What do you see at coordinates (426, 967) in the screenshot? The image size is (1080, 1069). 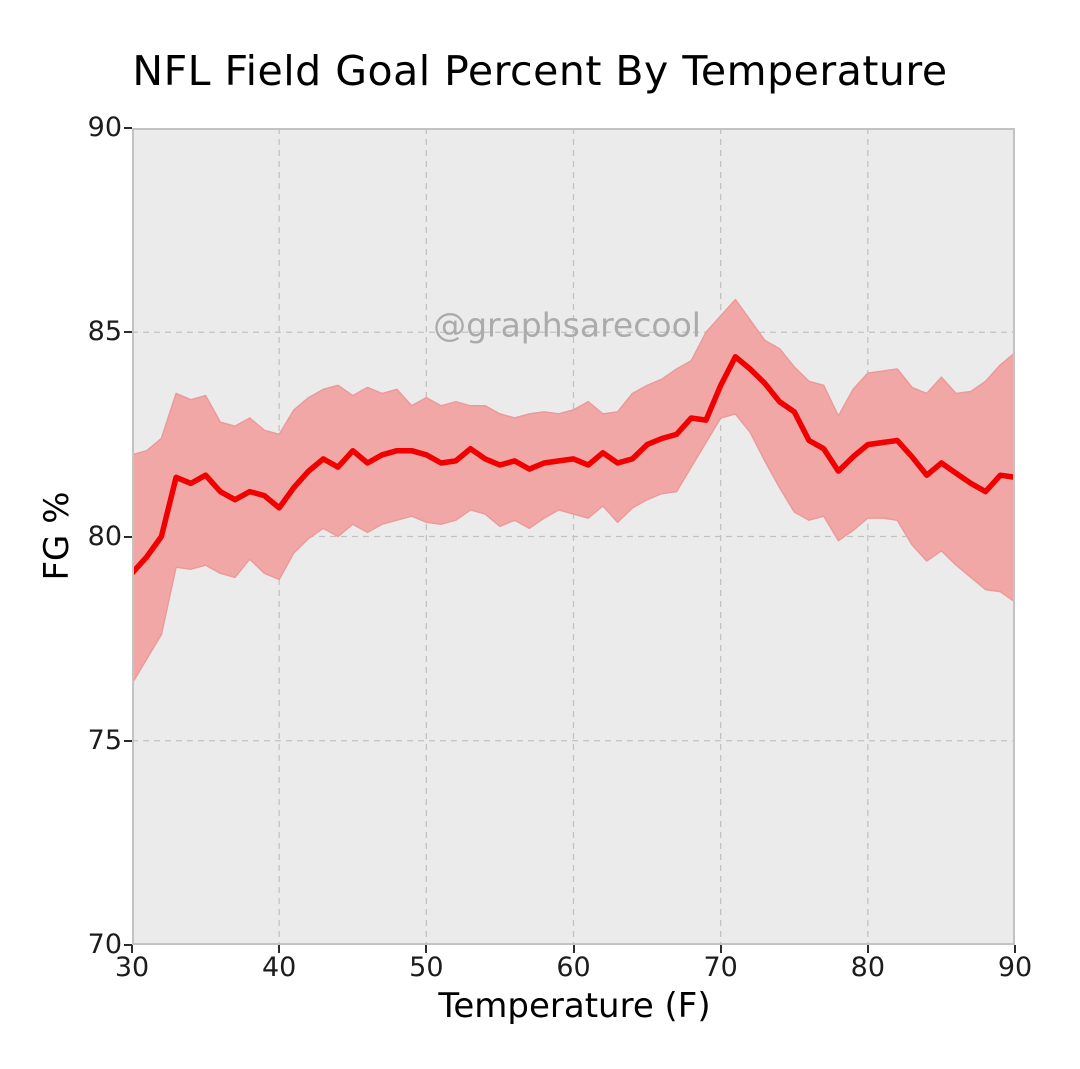 I see `x-tick-label: 50` at bounding box center [426, 967].